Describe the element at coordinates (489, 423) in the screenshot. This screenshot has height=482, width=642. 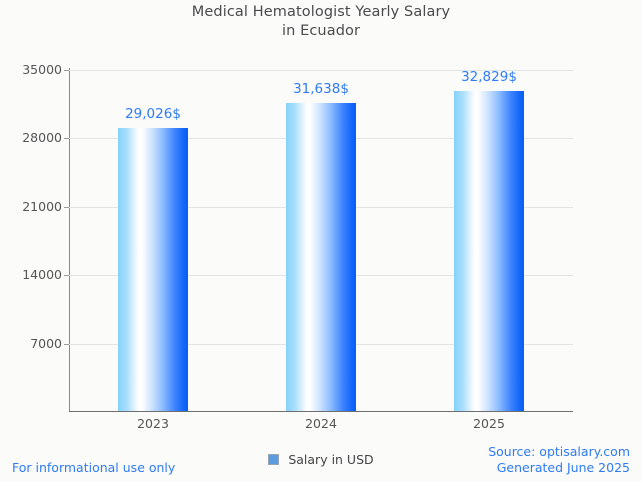
I see `x-tick-label-2025: 2025` at that location.